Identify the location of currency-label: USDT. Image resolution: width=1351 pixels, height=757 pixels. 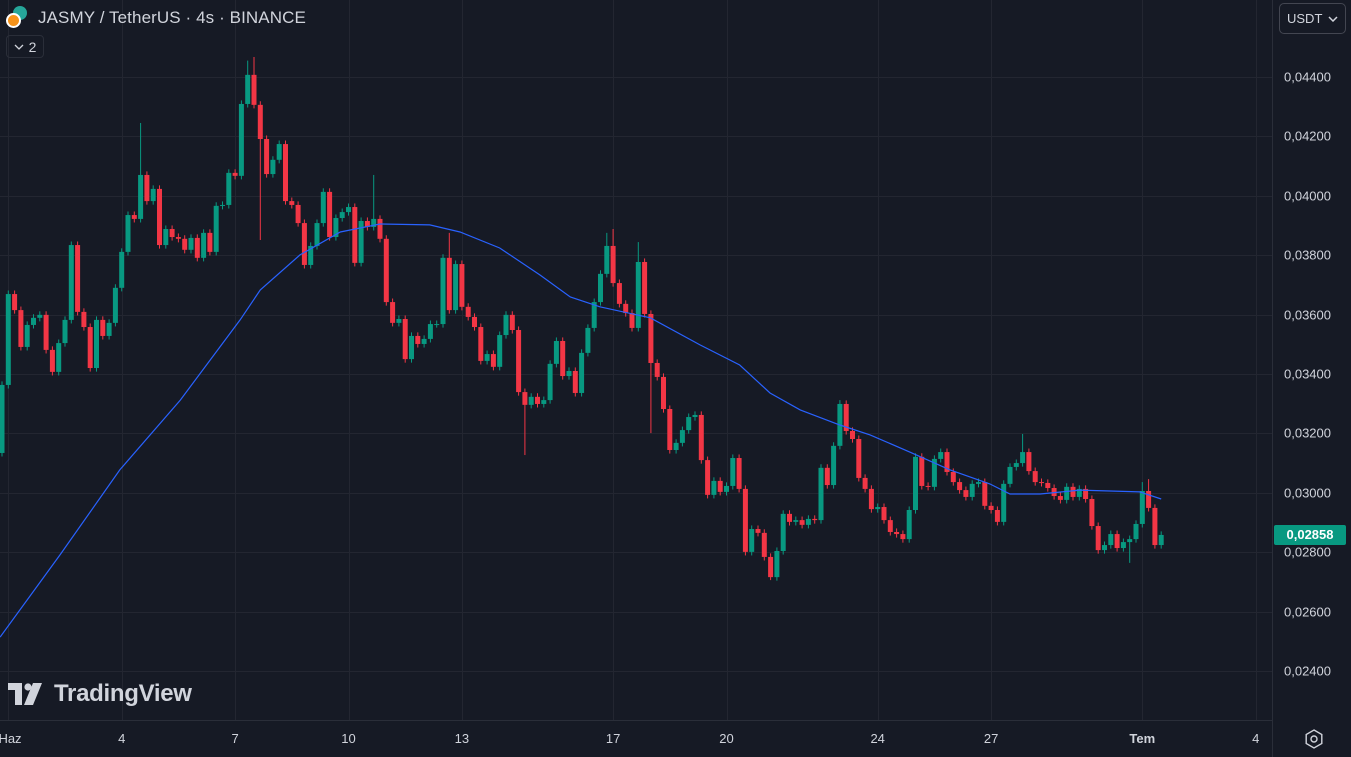
(1305, 18).